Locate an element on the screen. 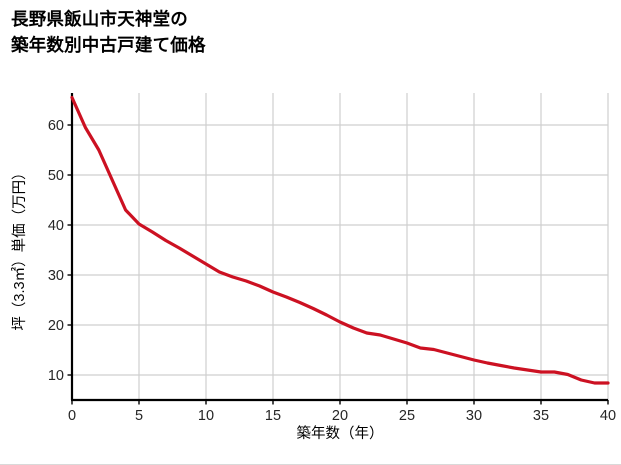 Image resolution: width=621 pixels, height=465 pixels. y-tick-label: 30 is located at coordinates (56, 276).